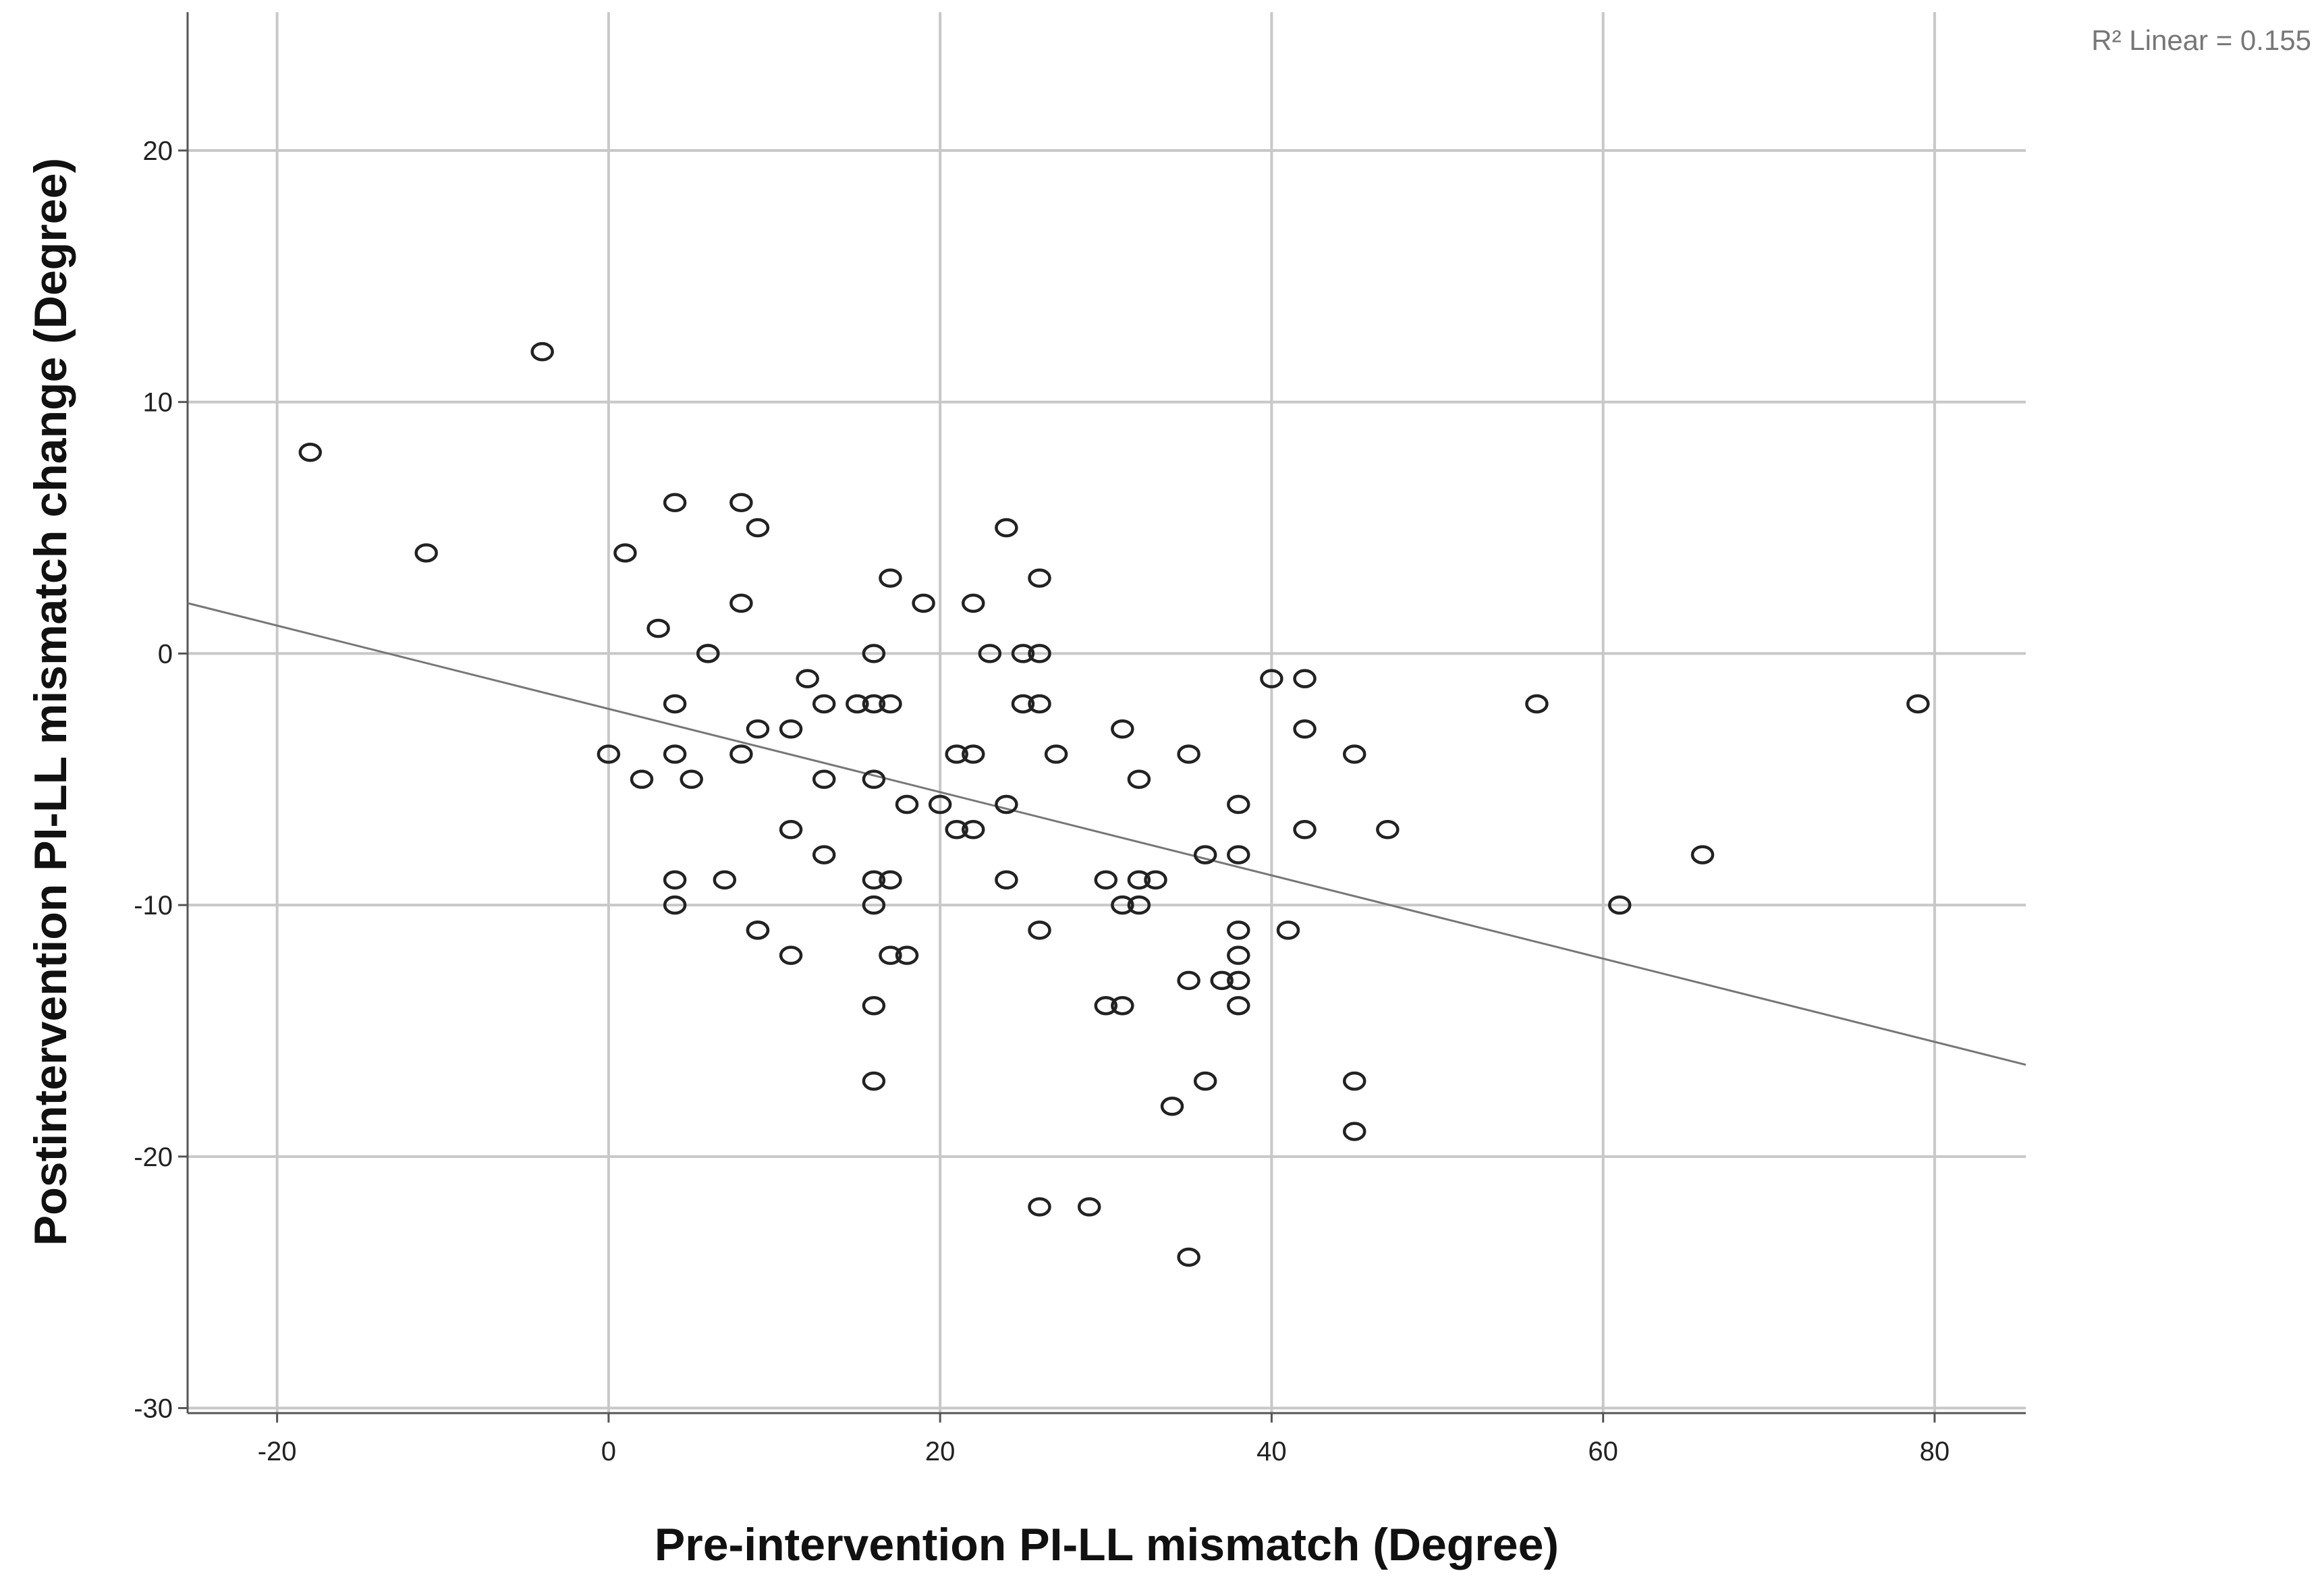 This screenshot has width=2320, height=1596. What do you see at coordinates (608, 1451) in the screenshot?
I see `x-tick-label: 0` at bounding box center [608, 1451].